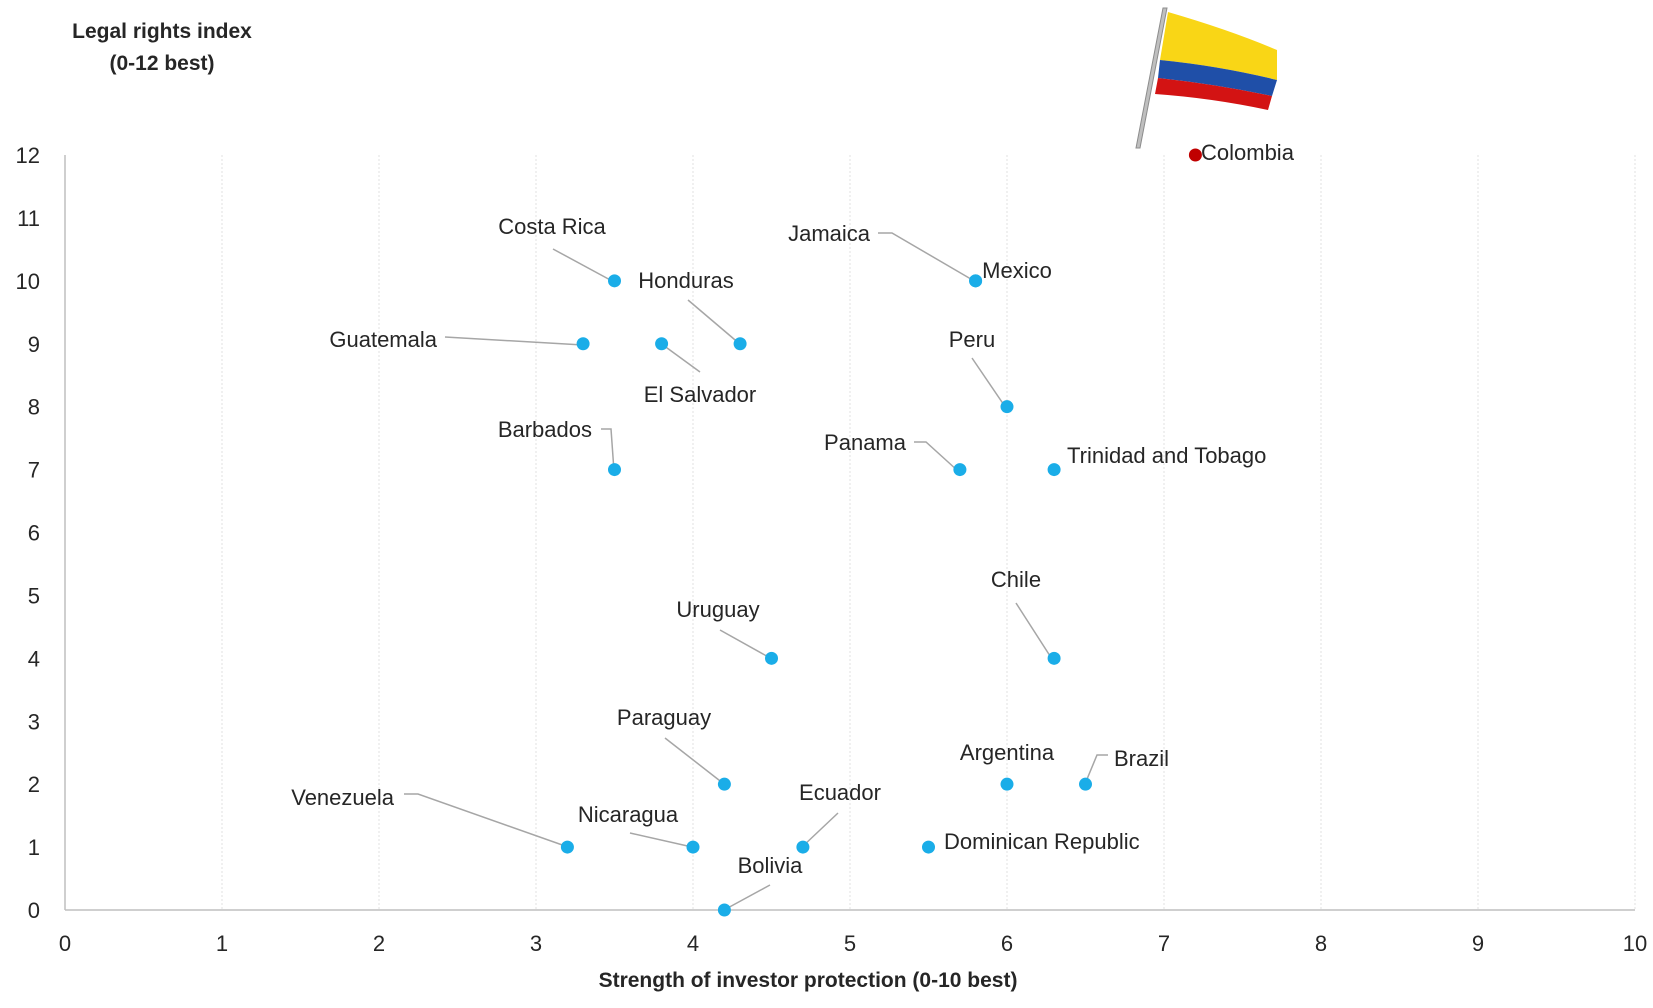 The image size is (1653, 1008). What do you see at coordinates (1017, 270) in the screenshot?
I see `point-label-mexico: Mexico` at bounding box center [1017, 270].